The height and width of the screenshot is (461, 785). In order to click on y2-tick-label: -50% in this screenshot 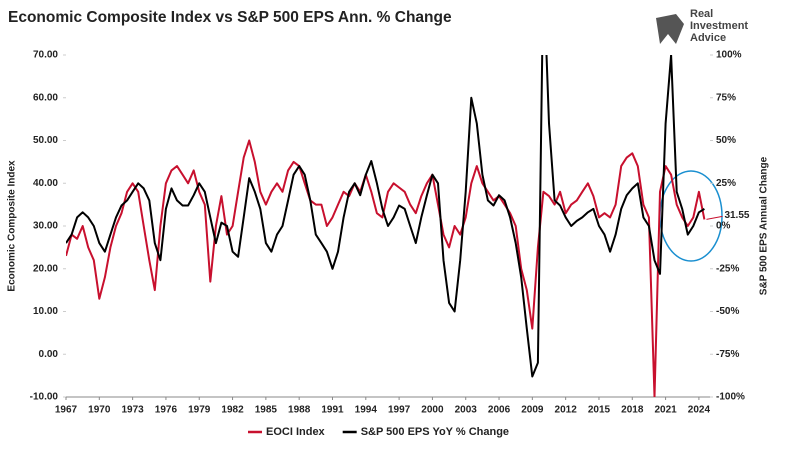, I will do `click(727, 311)`.